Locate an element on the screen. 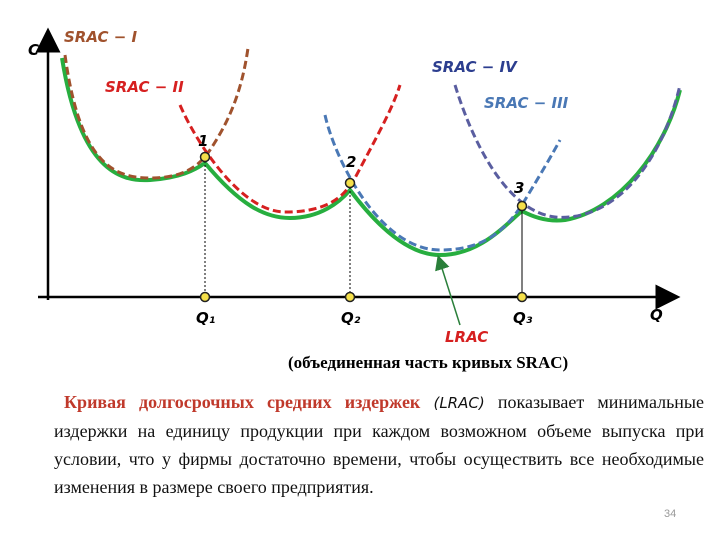  lrac-label: LRAC is located at coordinates (466, 337).